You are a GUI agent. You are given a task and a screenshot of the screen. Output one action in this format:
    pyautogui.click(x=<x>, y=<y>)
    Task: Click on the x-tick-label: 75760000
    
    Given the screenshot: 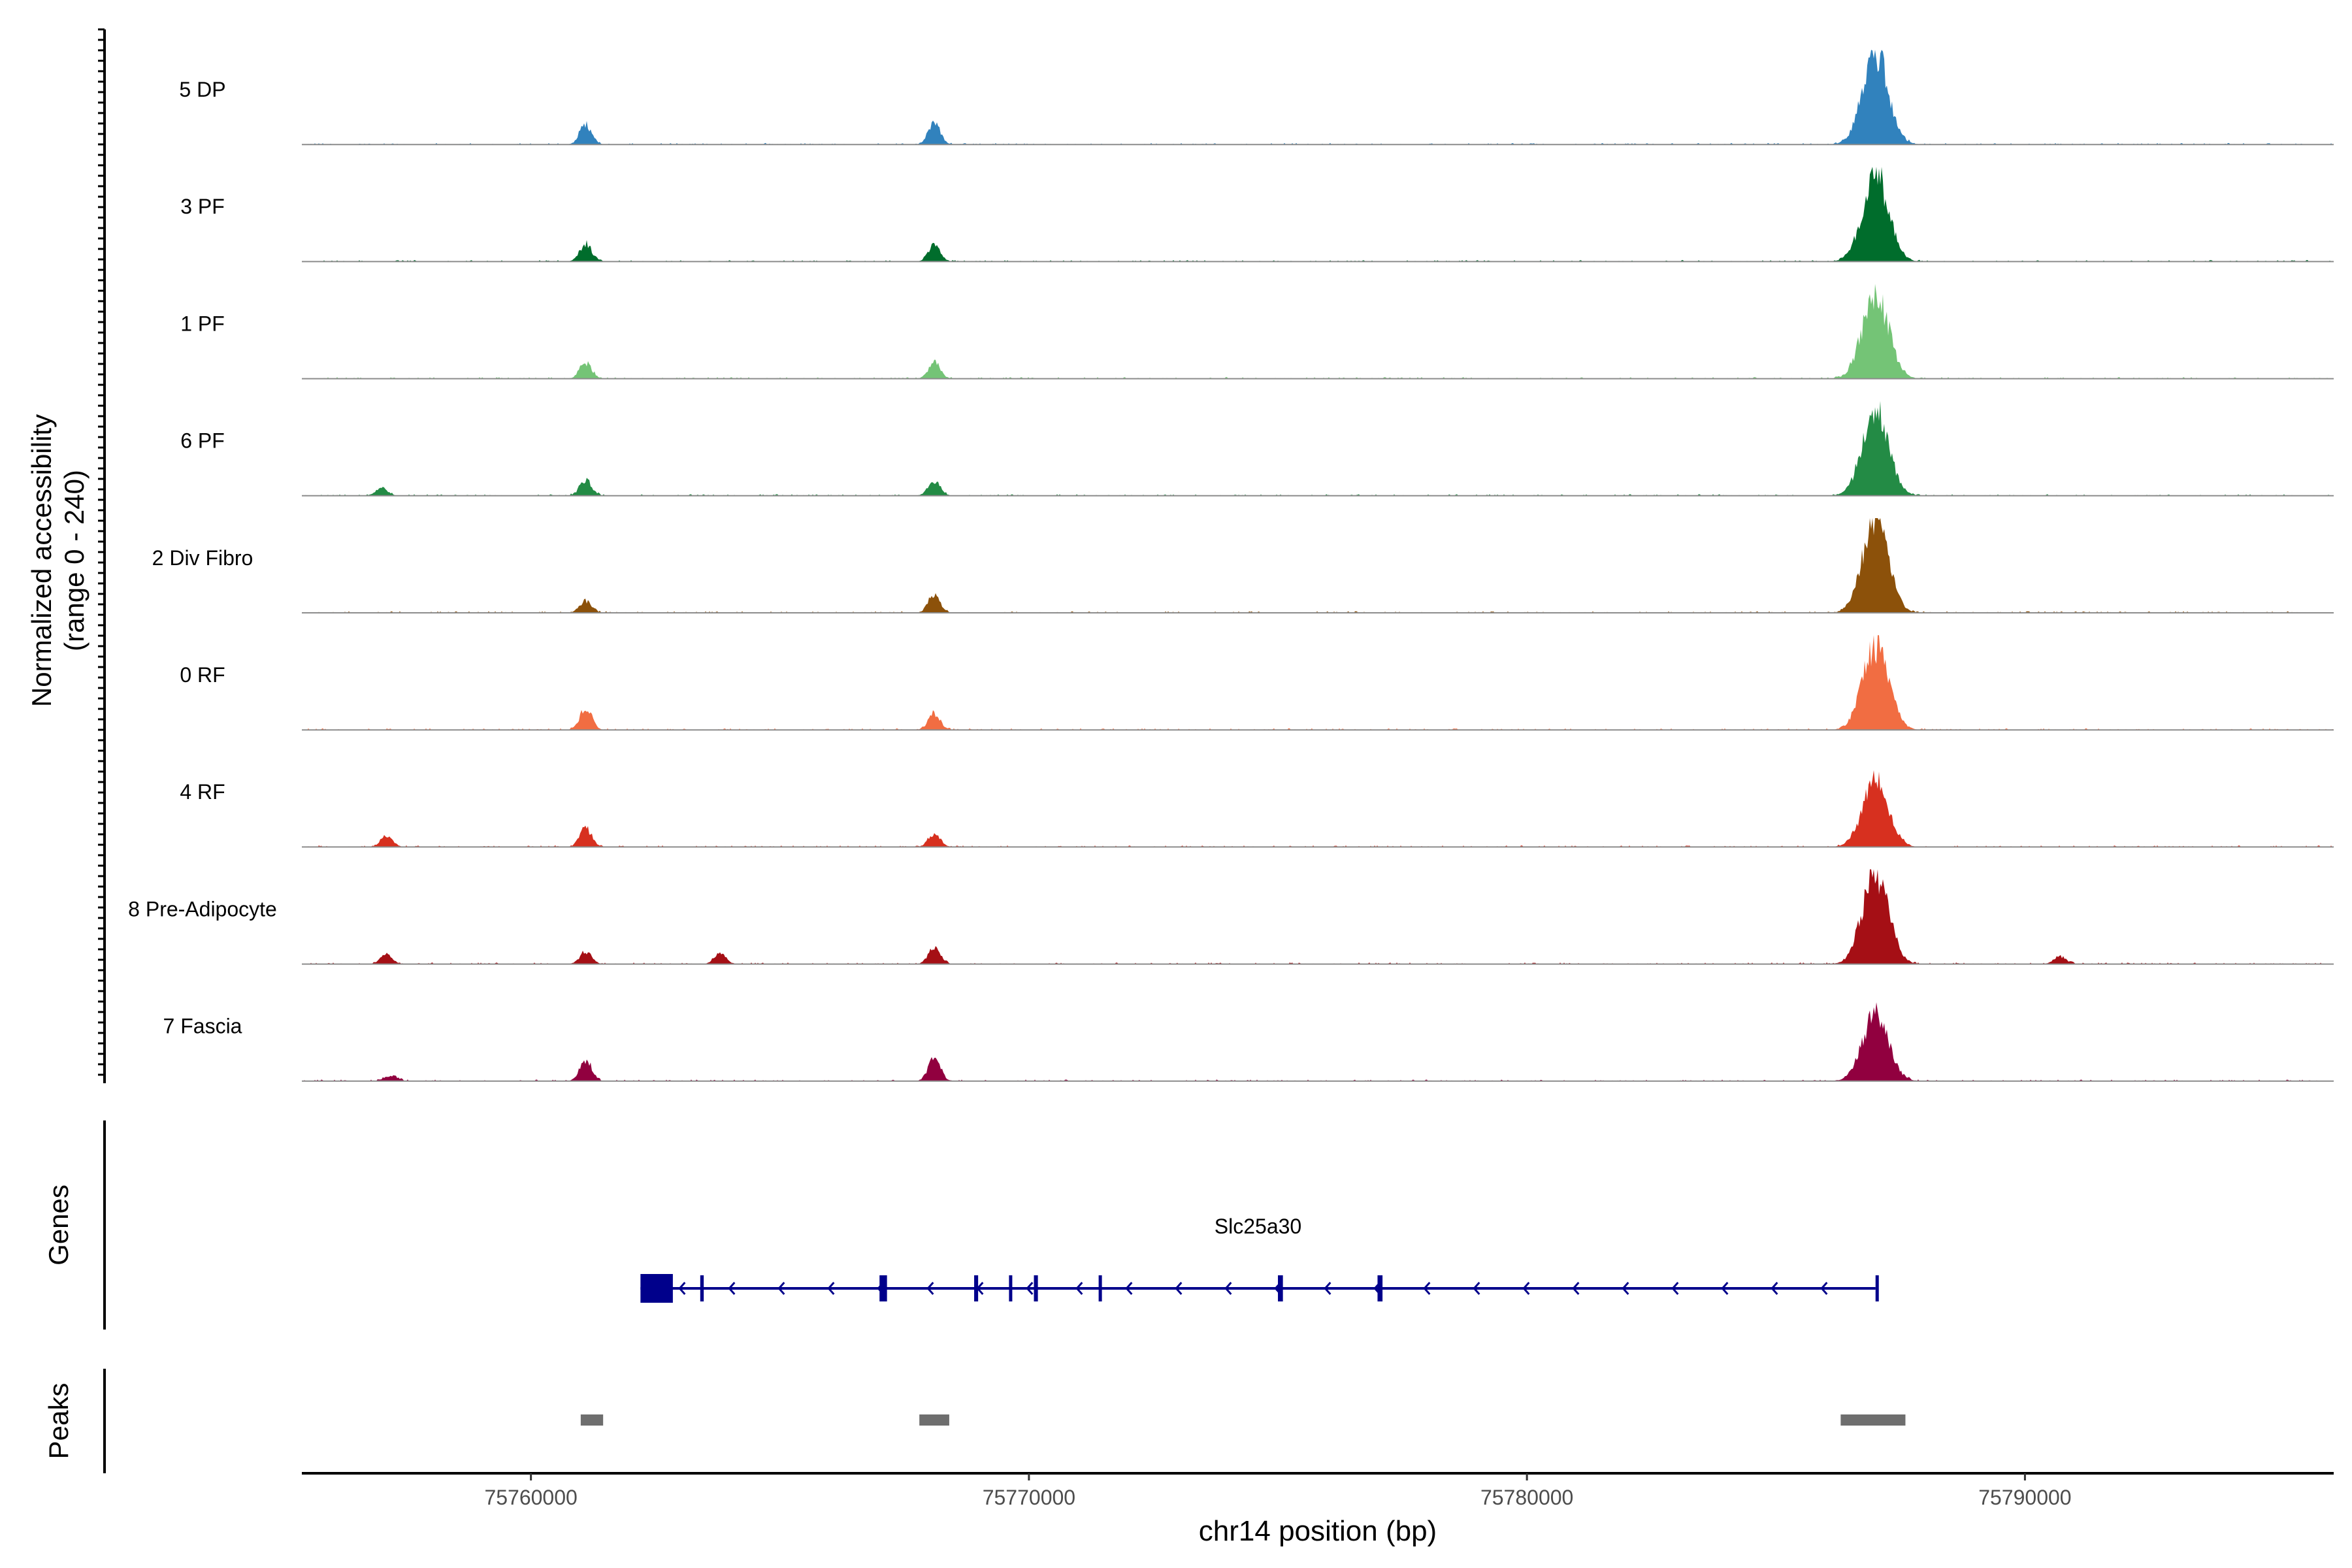 What is the action you would take?
    pyautogui.click(x=530, y=1497)
    